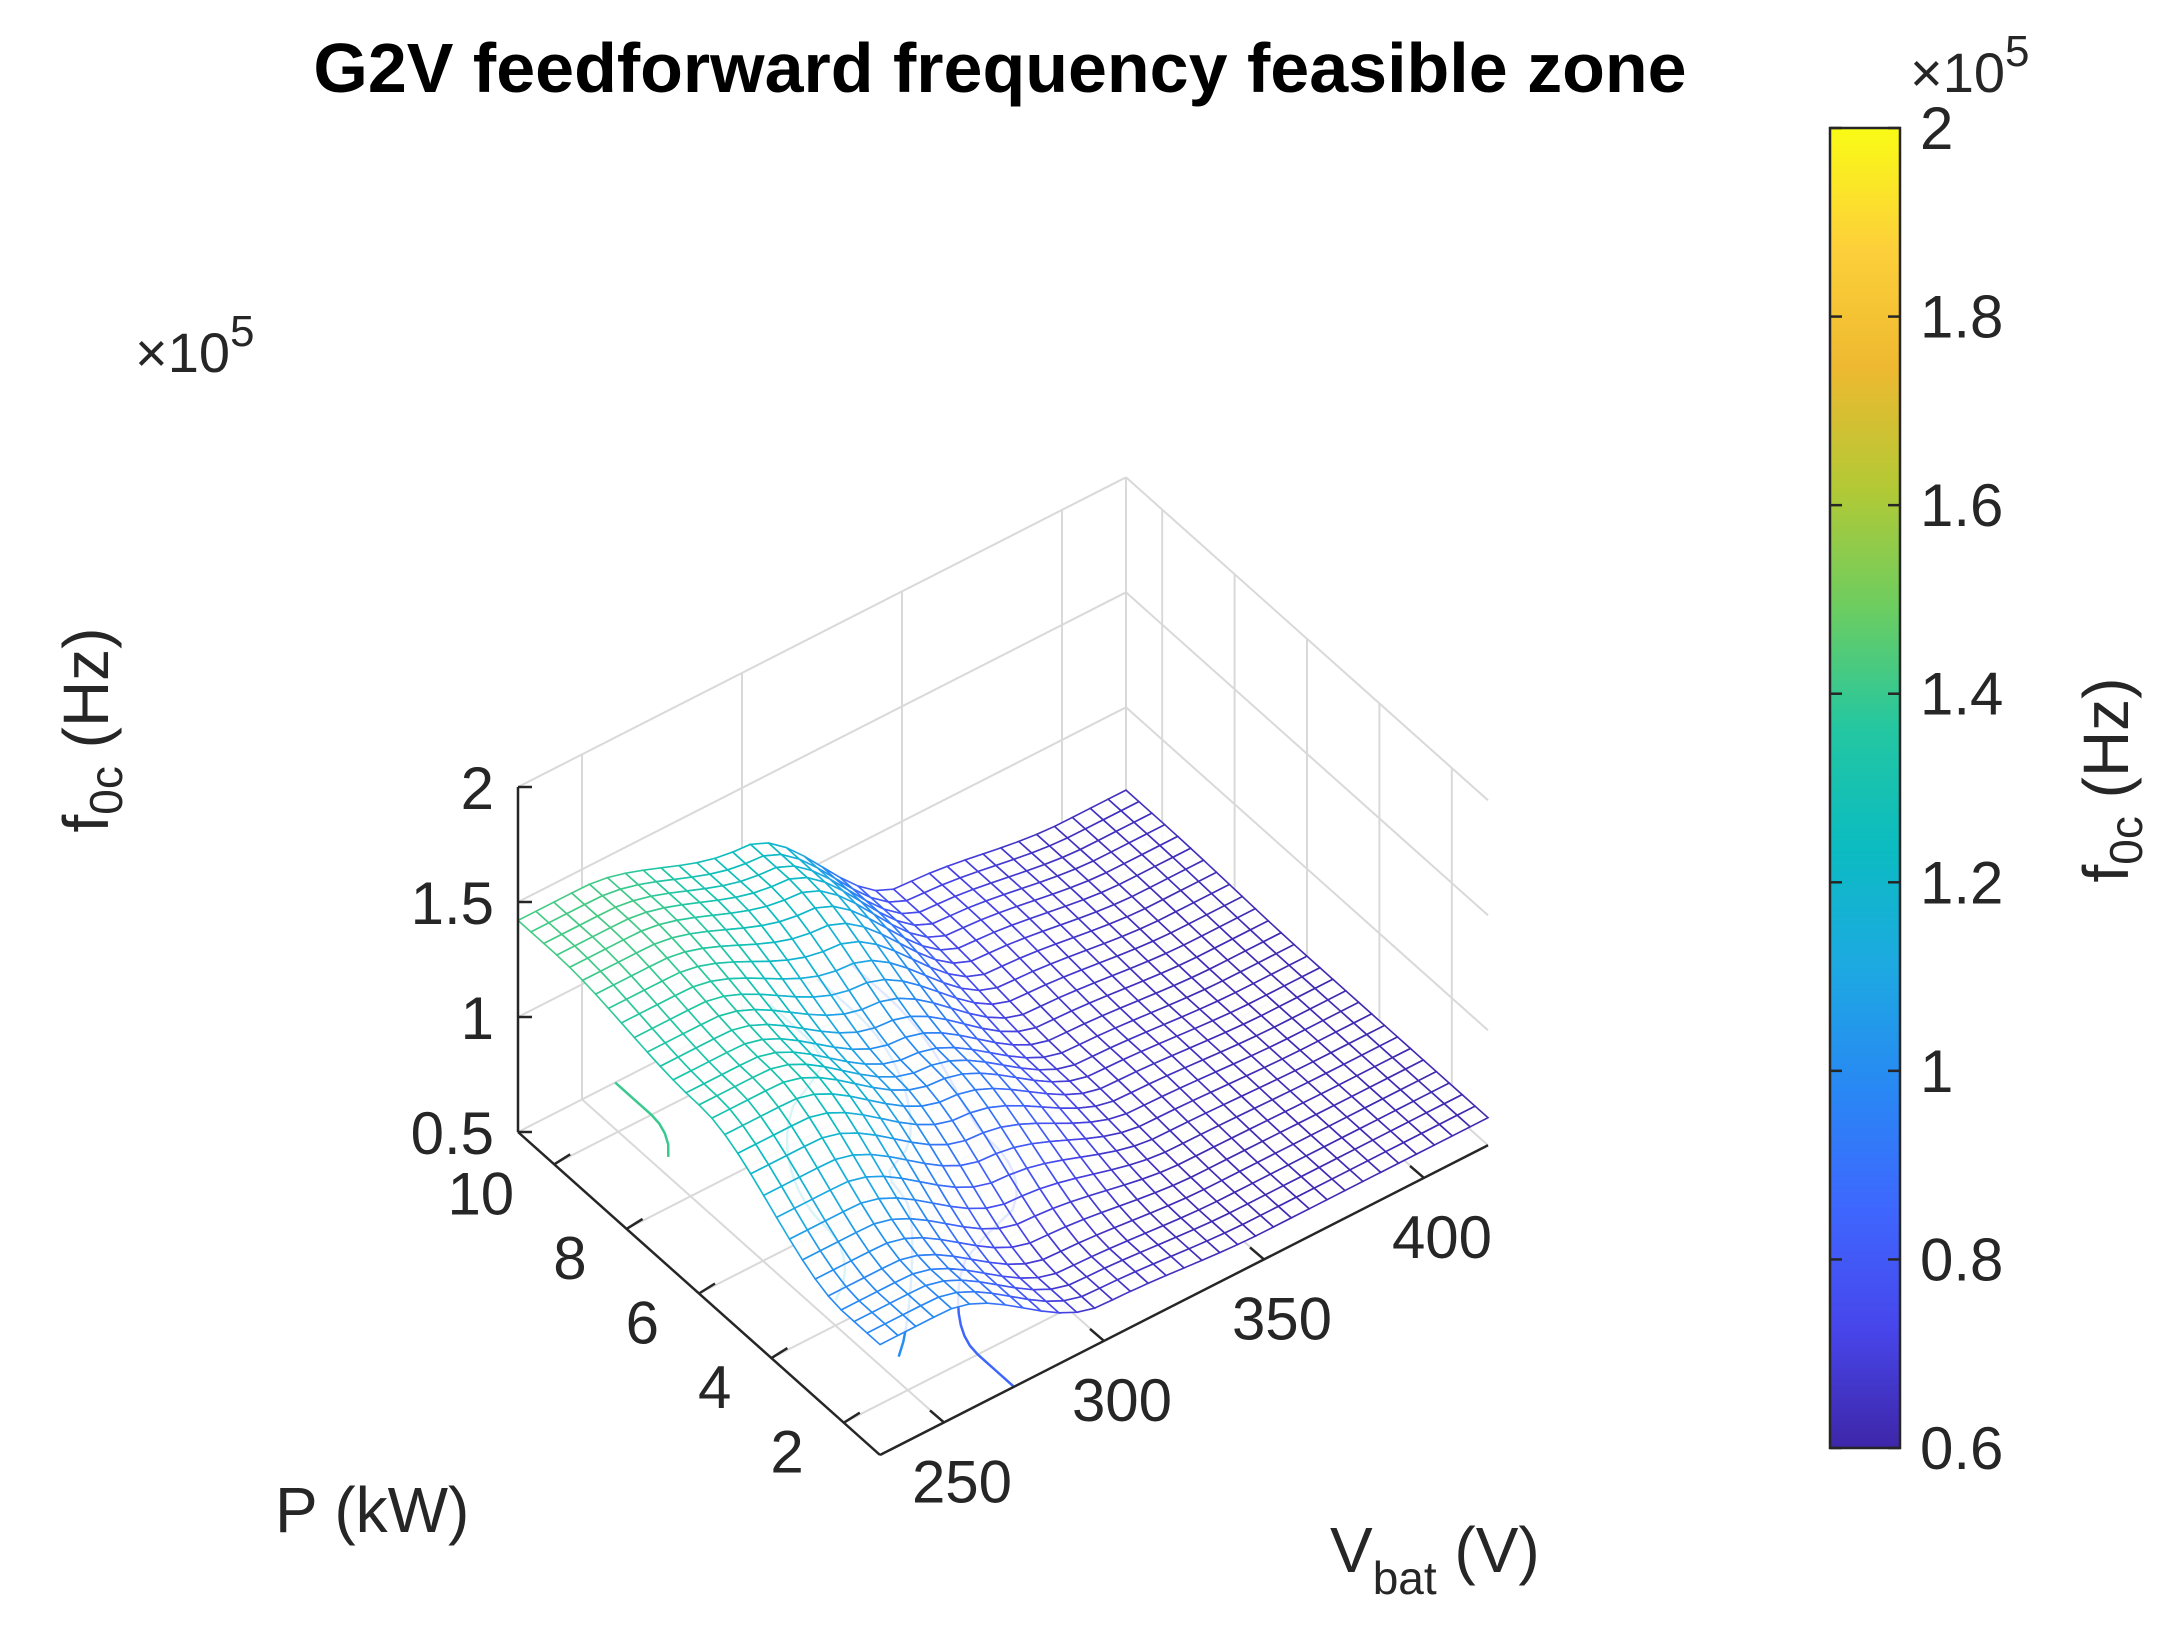  I want to click on x-axis-label: Vbat (V), so click(1435, 1559).